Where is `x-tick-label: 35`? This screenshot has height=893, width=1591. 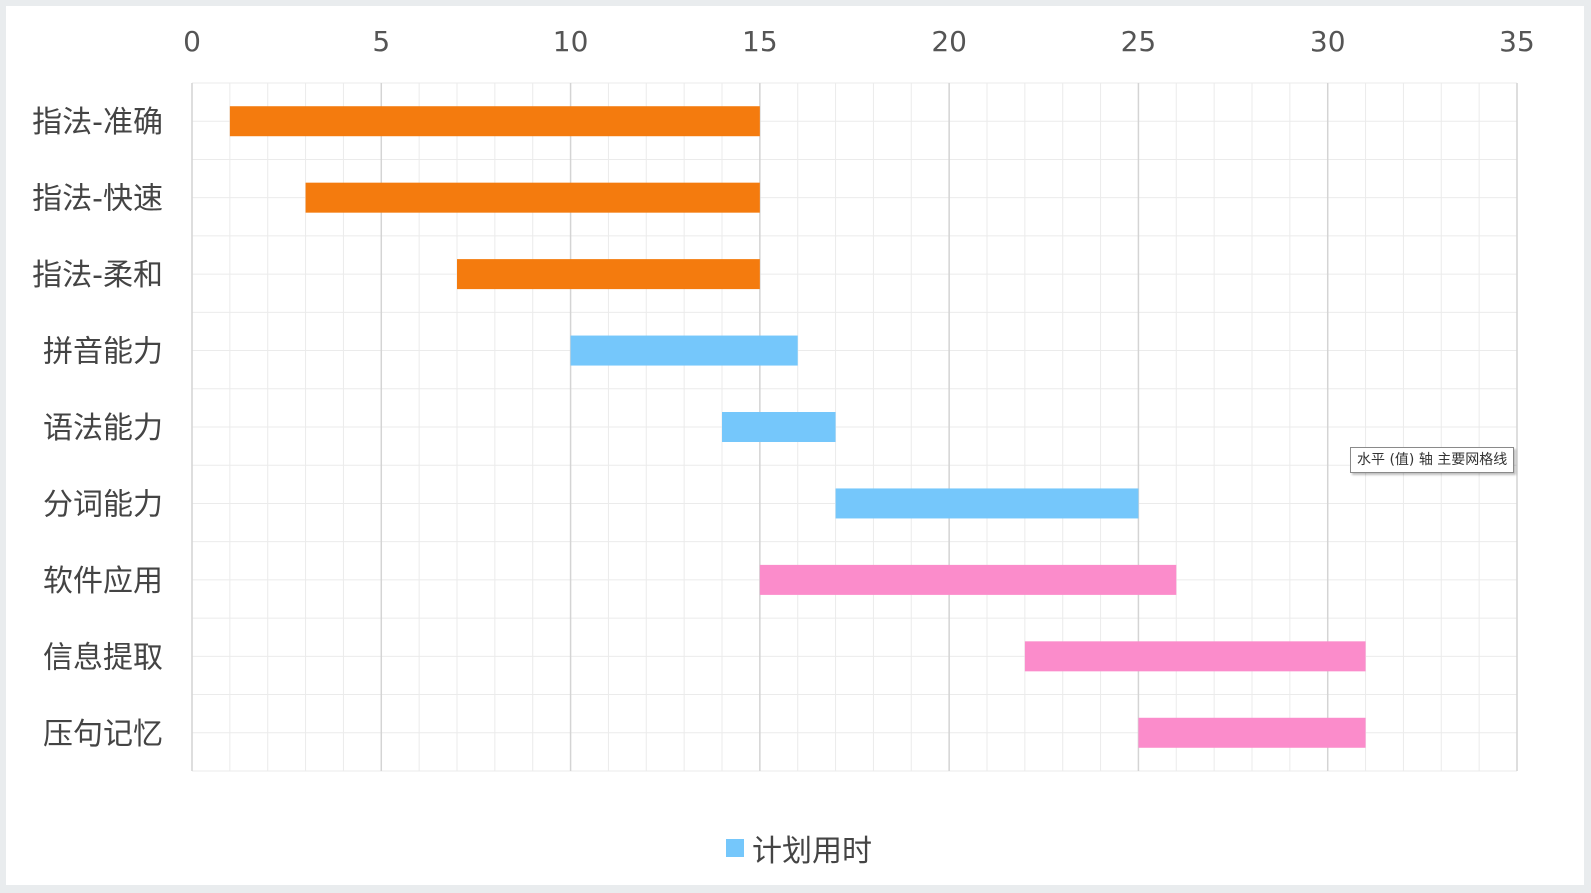 x-tick-label: 35 is located at coordinates (1517, 41).